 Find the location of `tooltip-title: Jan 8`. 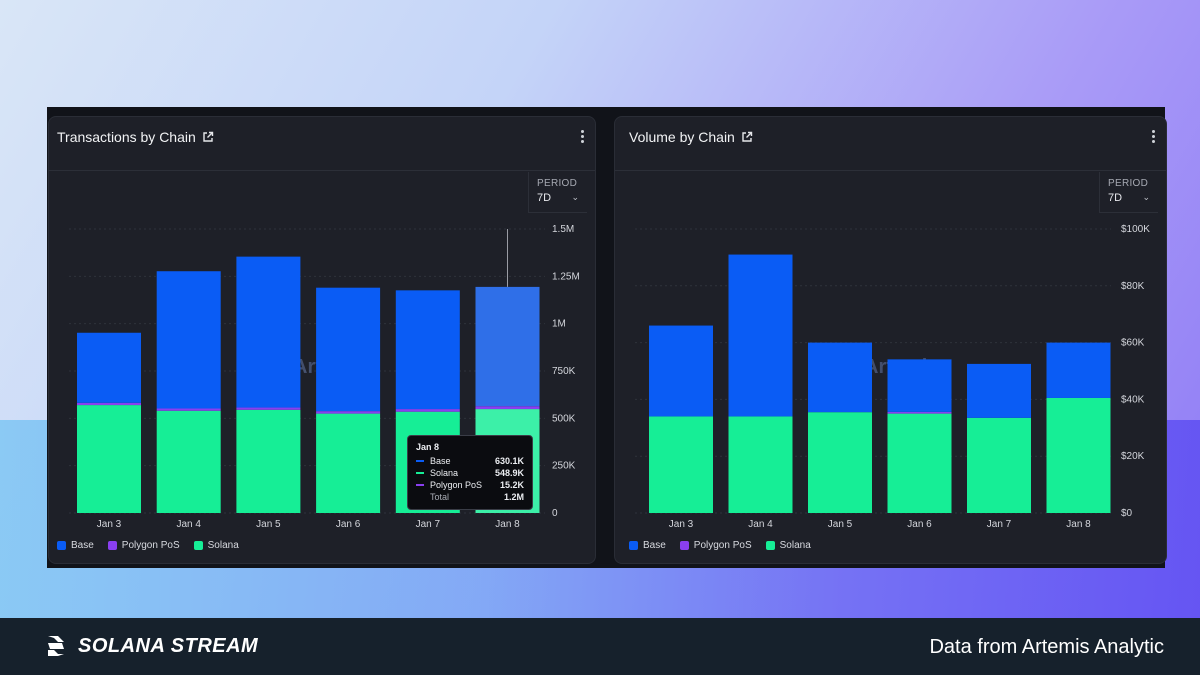

tooltip-title: Jan 8 is located at coordinates (428, 447).